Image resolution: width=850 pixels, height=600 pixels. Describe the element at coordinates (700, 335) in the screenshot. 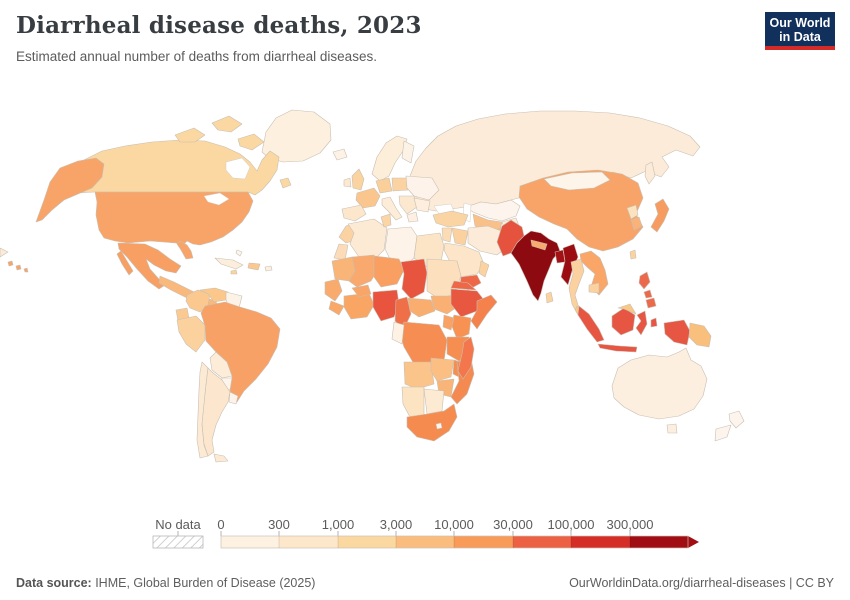

I see `country-papua-new-guinea` at that location.